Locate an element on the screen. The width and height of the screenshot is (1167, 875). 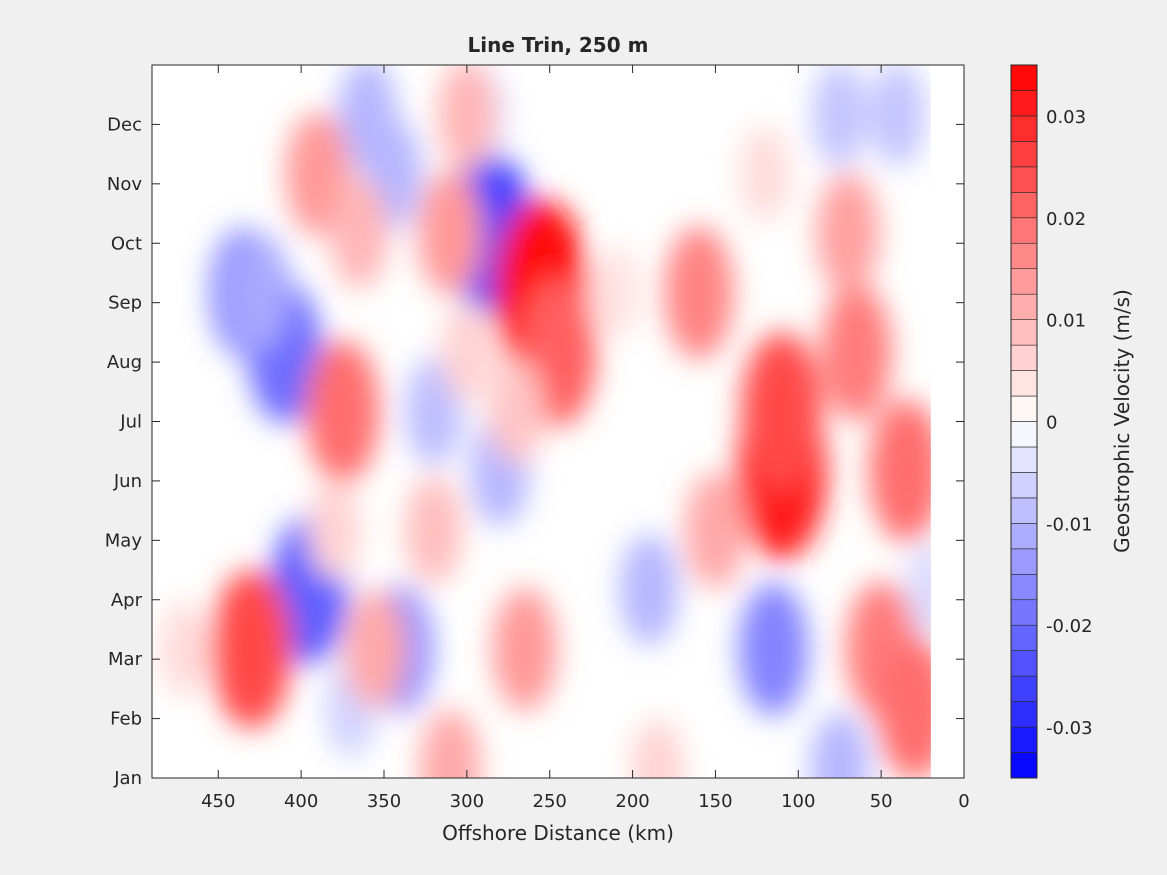
colorbar-tick-label: -0.03 is located at coordinates (1069, 728).